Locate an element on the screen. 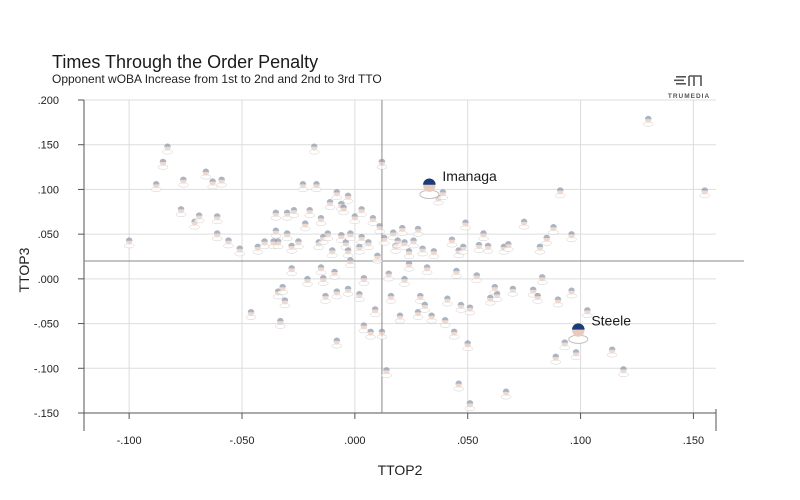 This screenshot has height=500, width=800. x-tick-label: -.050 is located at coordinates (241, 441).